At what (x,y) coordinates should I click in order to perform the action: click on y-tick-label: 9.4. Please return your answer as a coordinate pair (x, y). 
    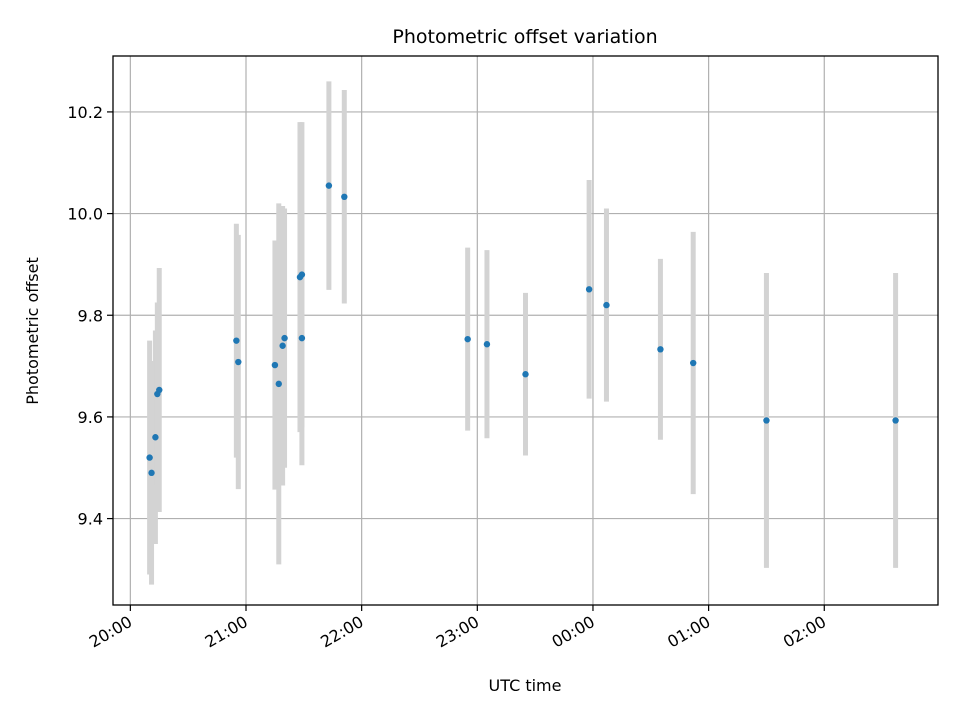
    Looking at the image, I should click on (90, 519).